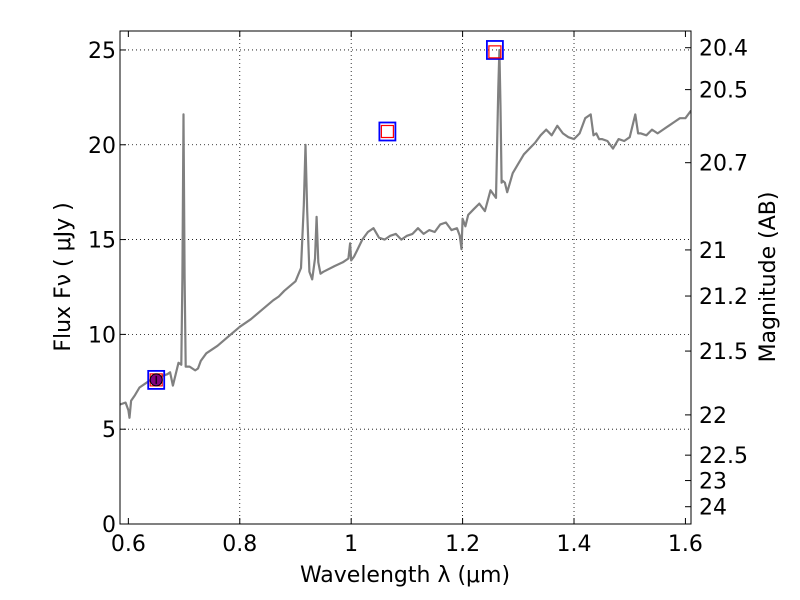 The height and width of the screenshot is (600, 800). What do you see at coordinates (102, 51) in the screenshot?
I see `y-tick-label: 25` at bounding box center [102, 51].